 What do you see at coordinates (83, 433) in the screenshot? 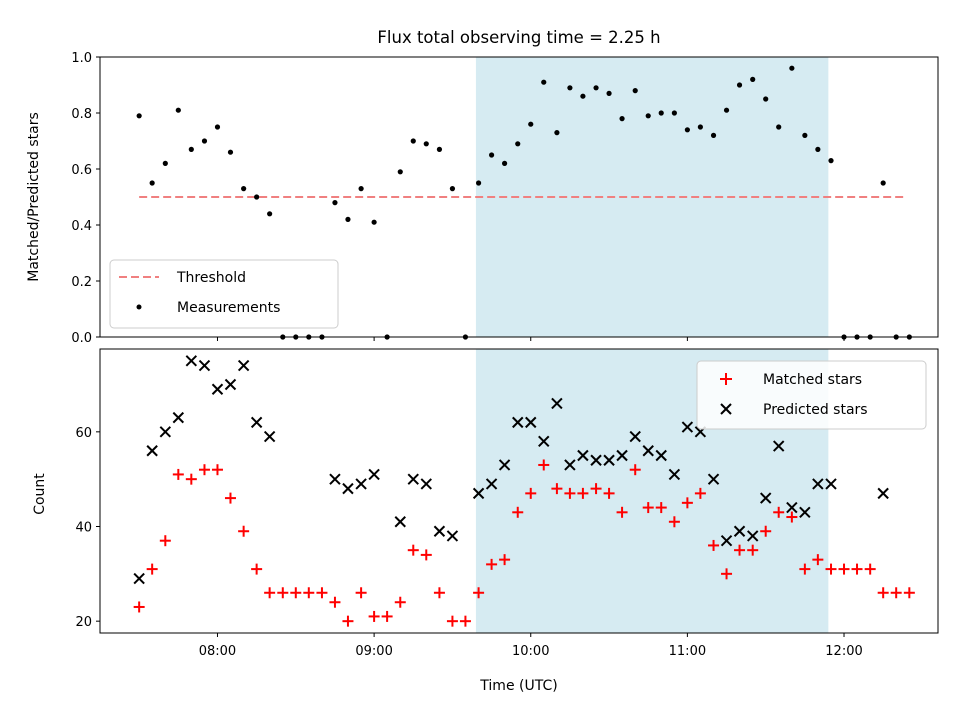
I see `count-y-tick-label: 60` at bounding box center [83, 433].